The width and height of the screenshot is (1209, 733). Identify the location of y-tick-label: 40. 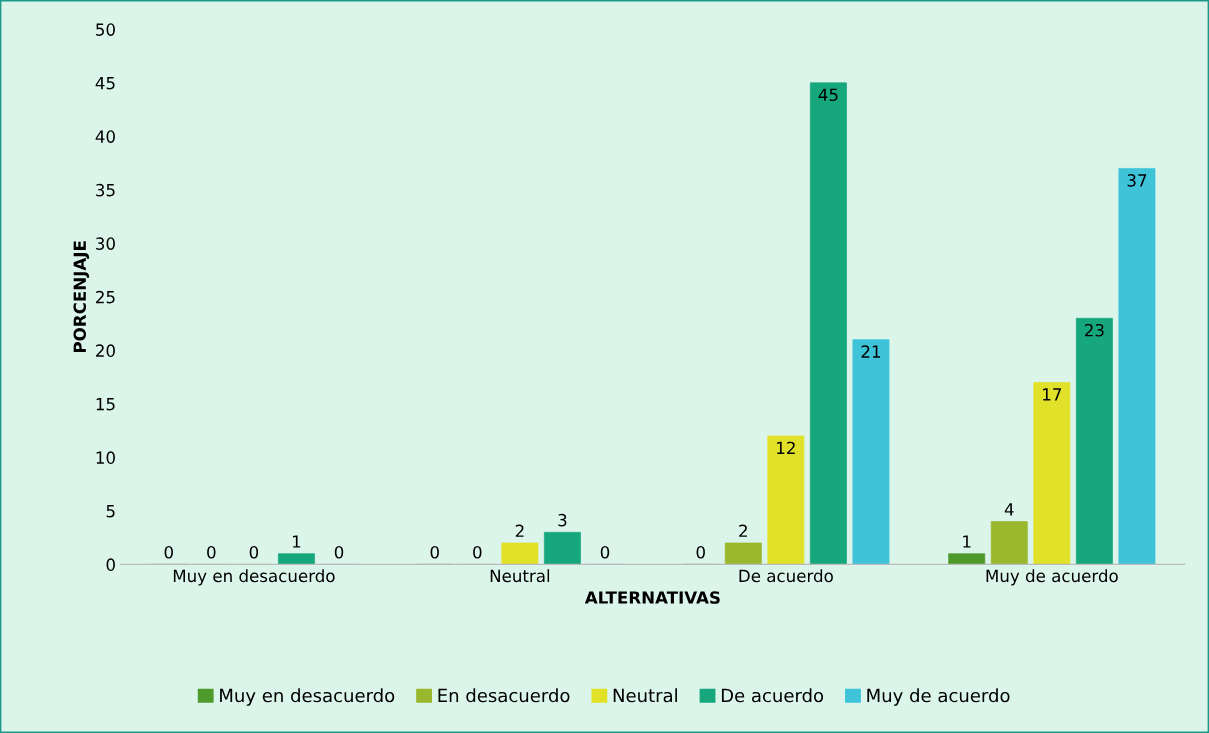
(105, 136).